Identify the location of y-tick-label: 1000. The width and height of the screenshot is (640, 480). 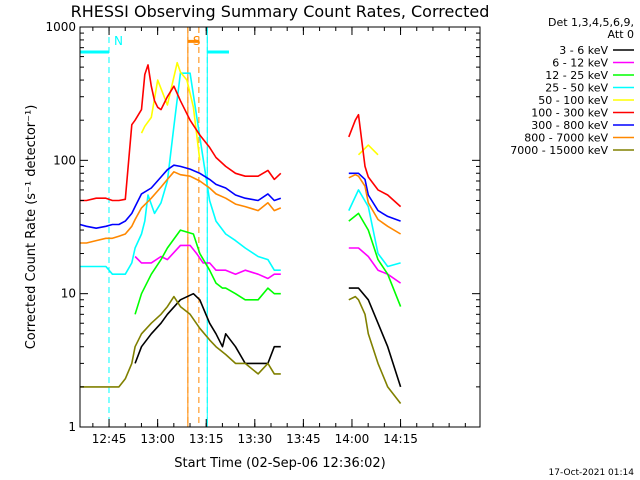
(60, 27).